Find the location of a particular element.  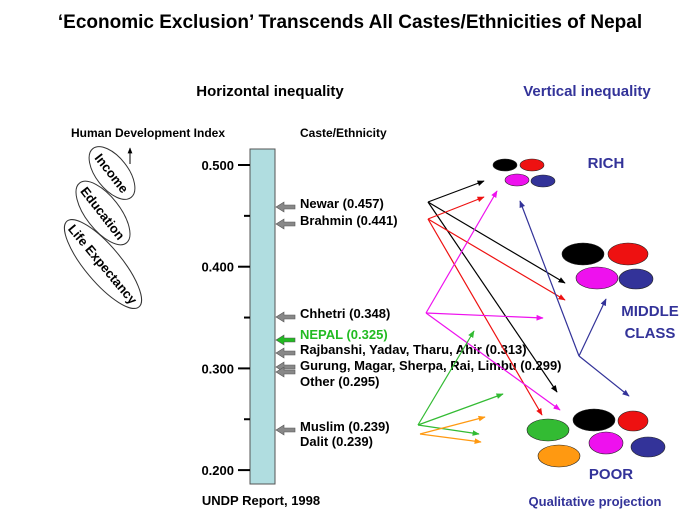

arrow-muslim-up is located at coordinates (446, 378).